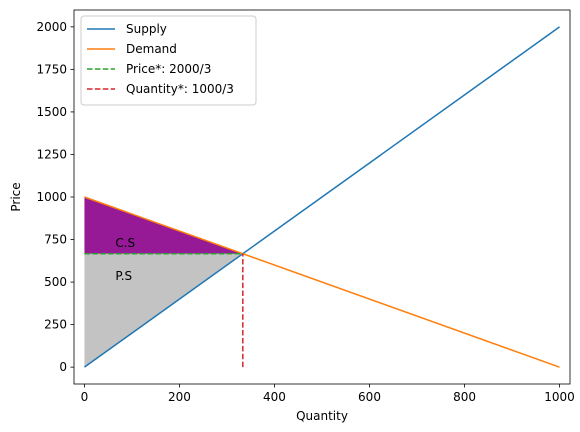  Describe the element at coordinates (151, 49) in the screenshot. I see `legend-label-demand: Demand` at that location.